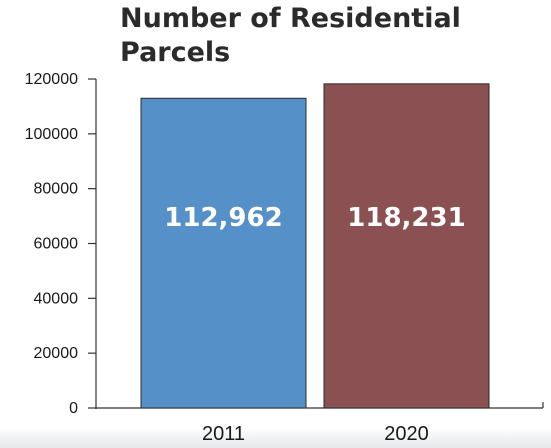  I want to click on y-tick-label: 40000, so click(56, 298).